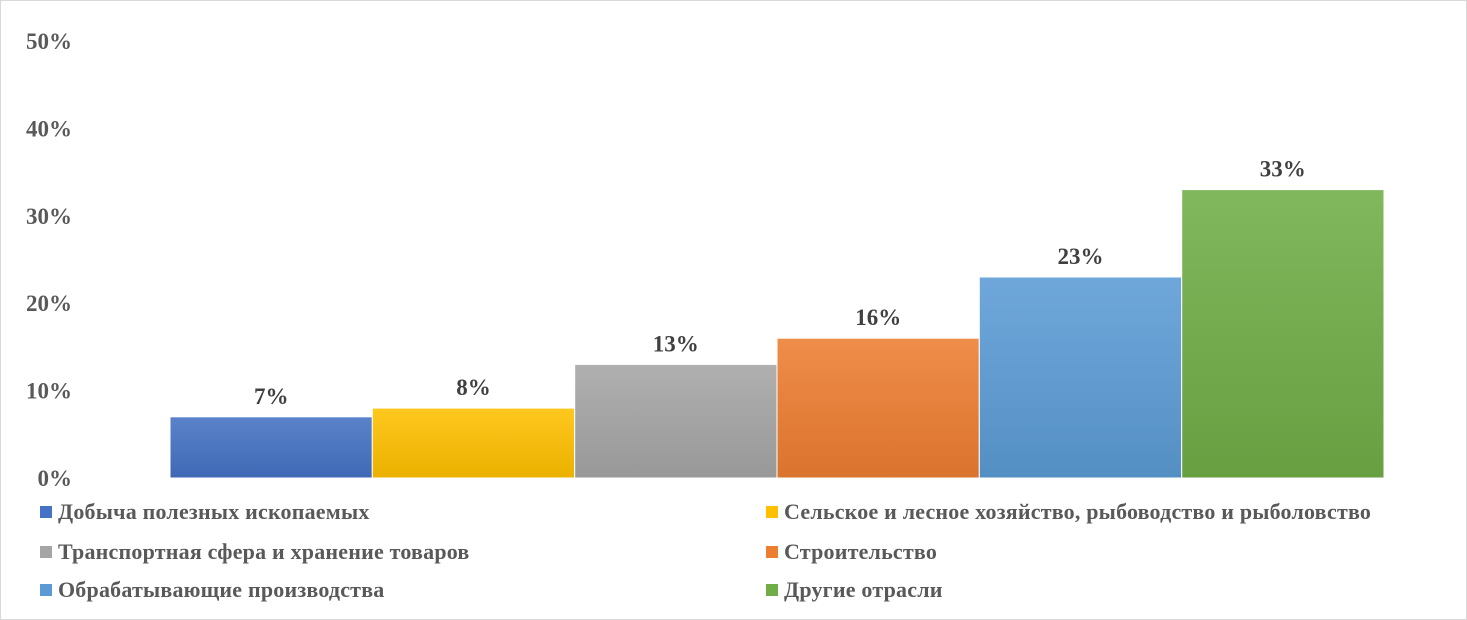 This screenshot has width=1467, height=620. What do you see at coordinates (473, 387) in the screenshot?
I see `bar-value-label: 8%` at bounding box center [473, 387].